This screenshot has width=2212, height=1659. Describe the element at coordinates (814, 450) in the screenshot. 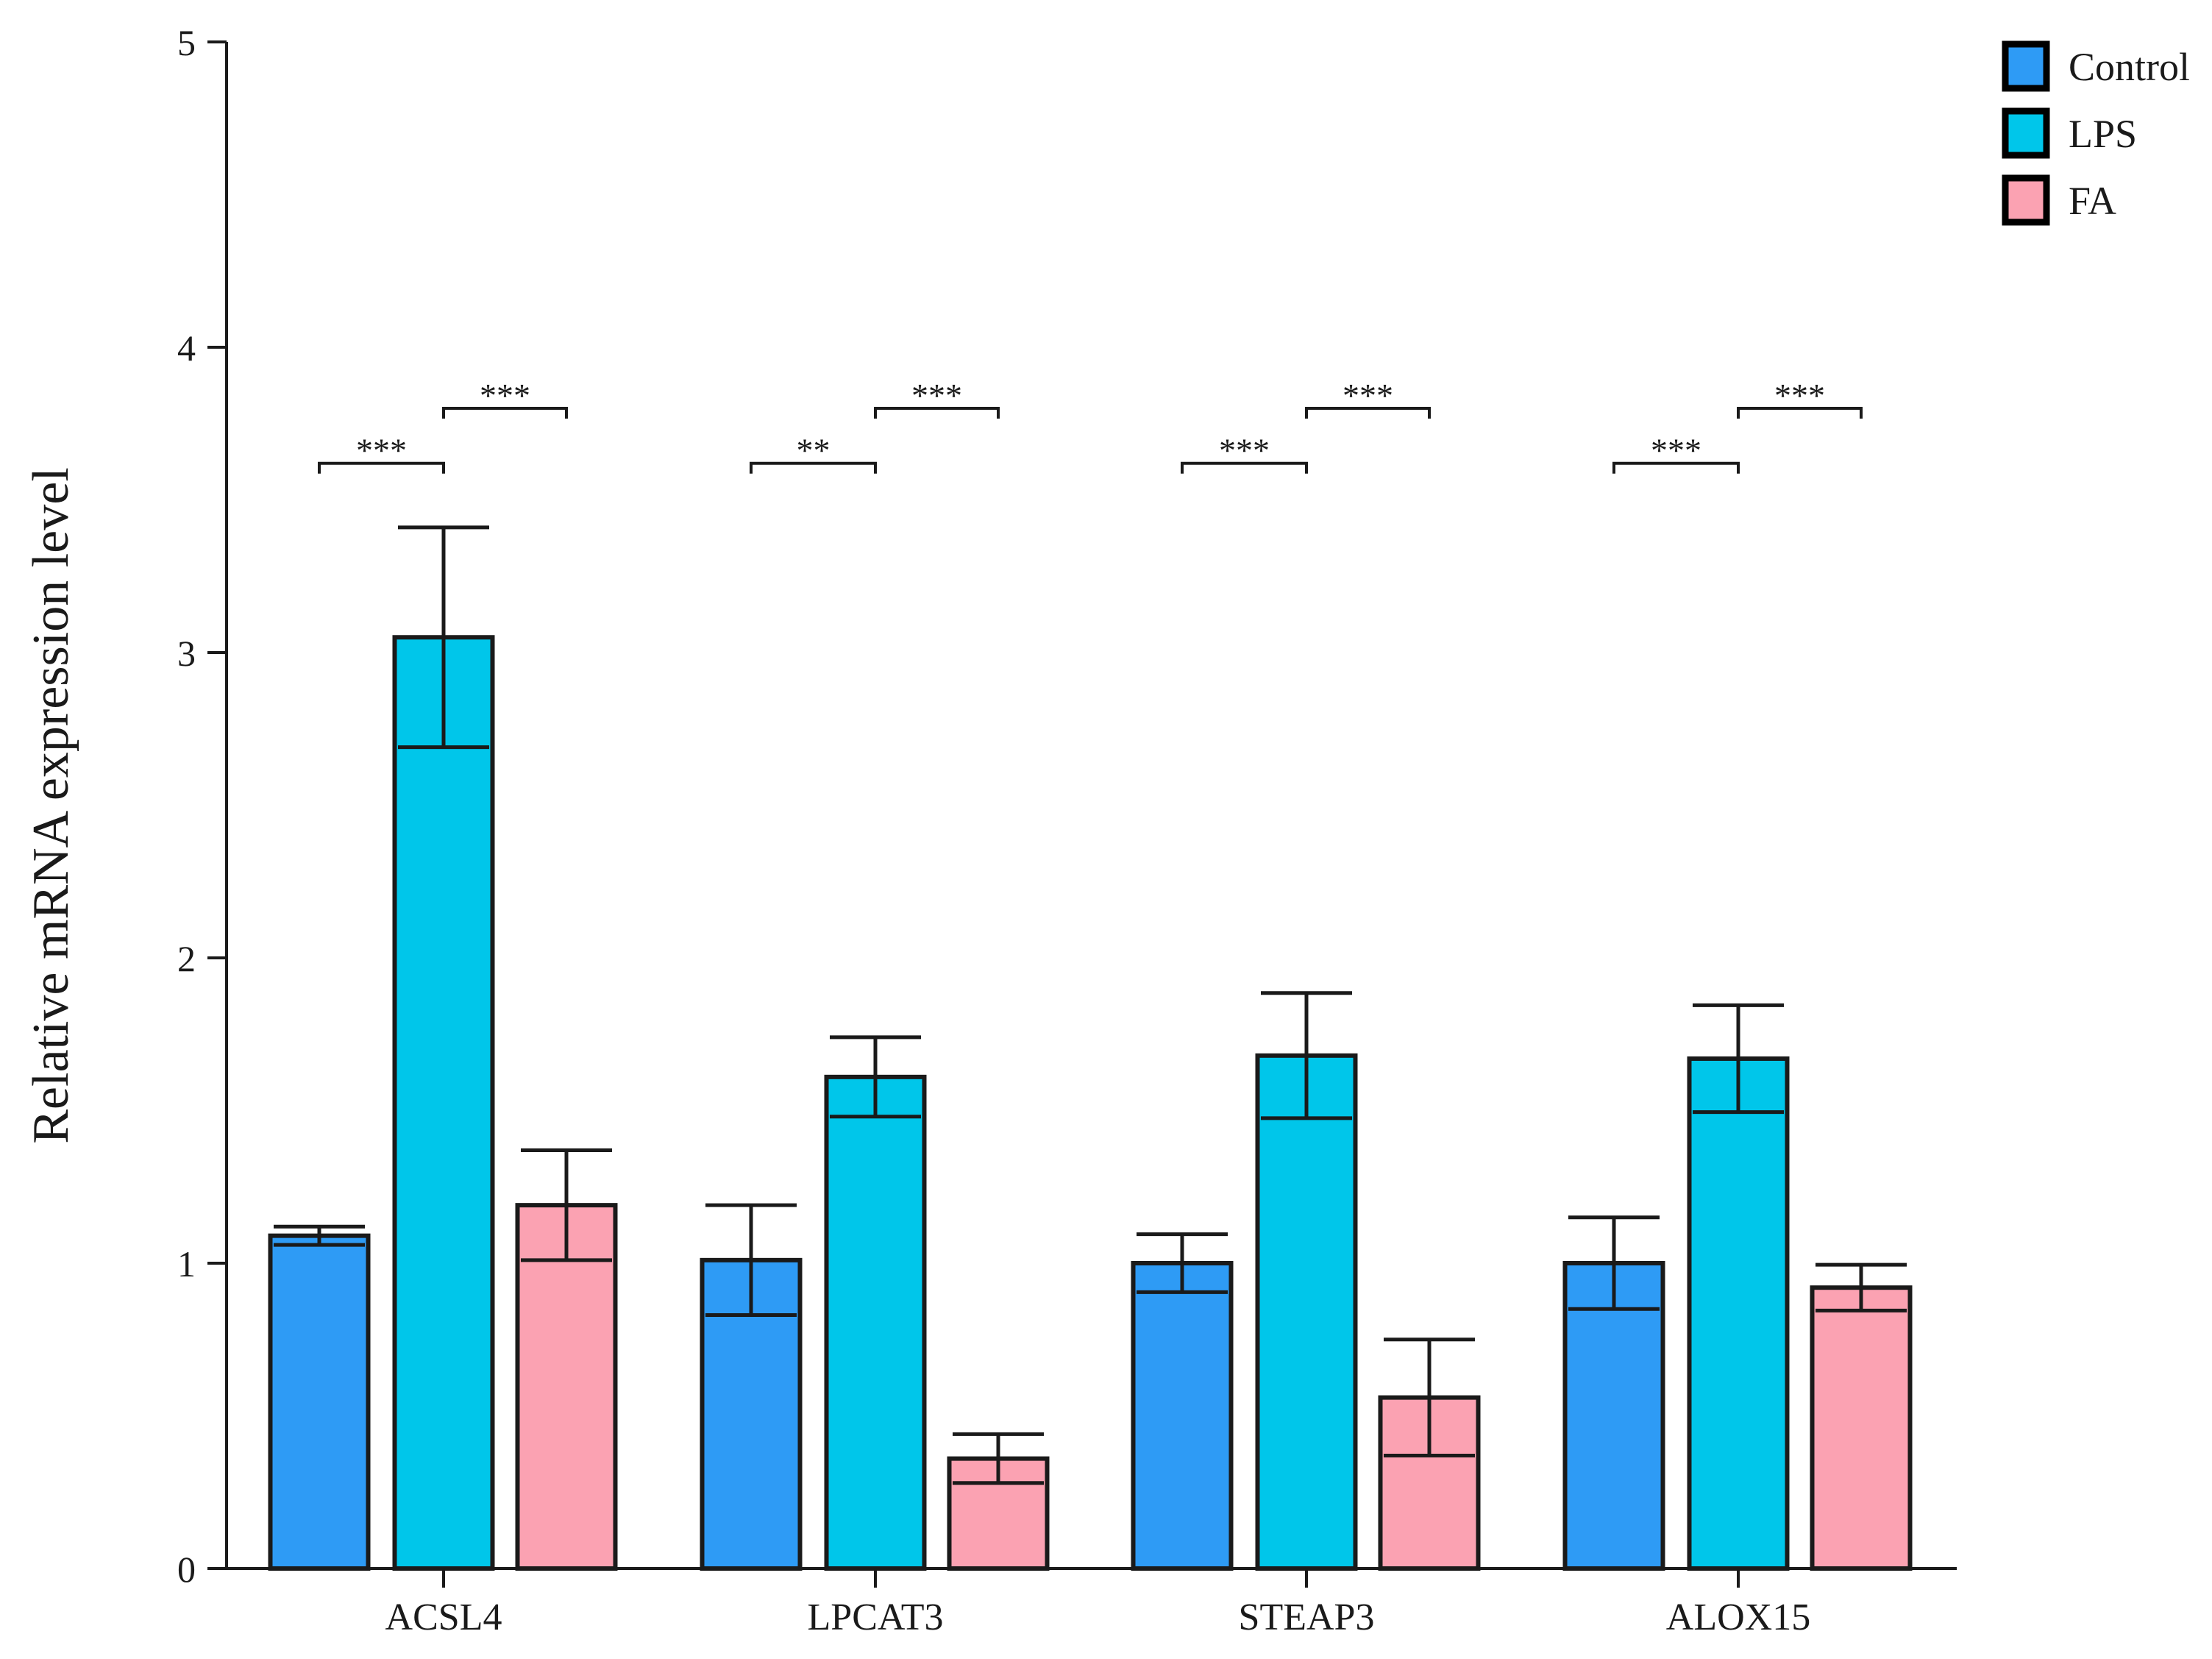

I see `significance-label: **` at that location.